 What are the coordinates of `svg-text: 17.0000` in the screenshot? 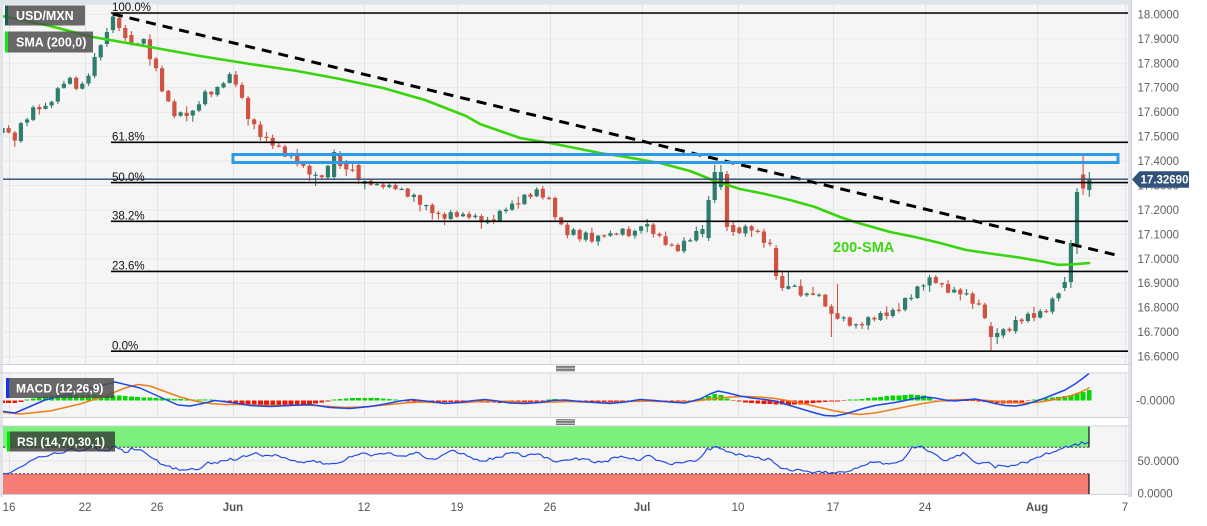 It's located at (1159, 260).